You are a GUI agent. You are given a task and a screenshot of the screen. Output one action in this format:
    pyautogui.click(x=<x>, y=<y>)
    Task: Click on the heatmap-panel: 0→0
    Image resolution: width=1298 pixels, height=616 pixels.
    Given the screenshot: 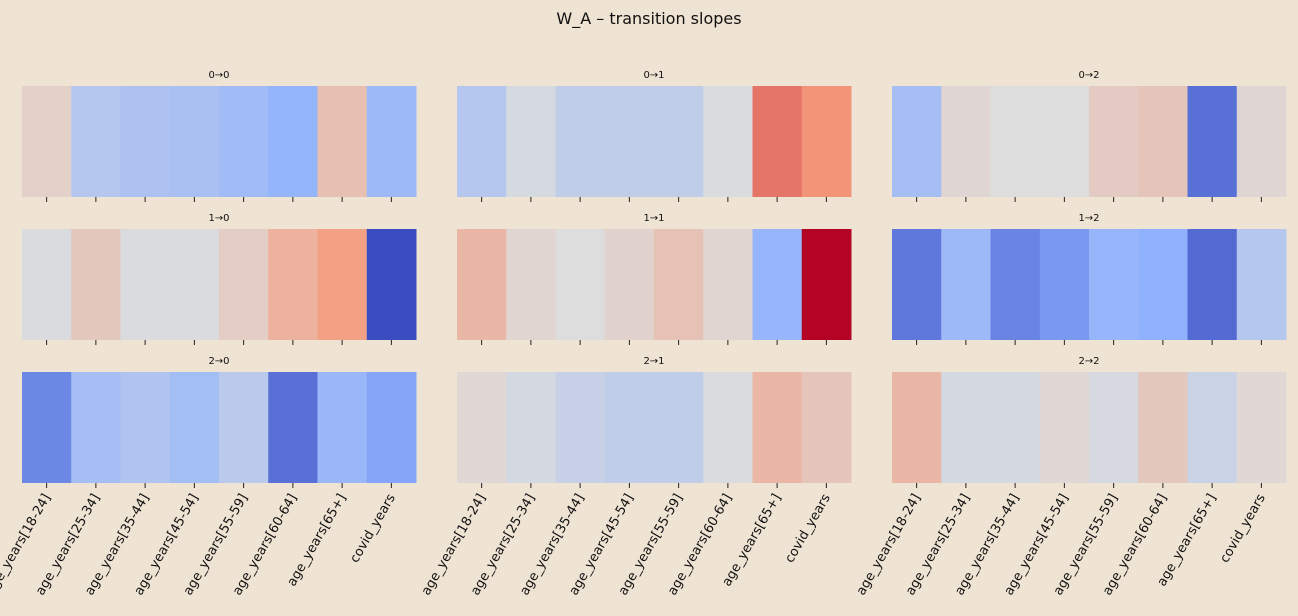 What is the action you would take?
    pyautogui.click(x=219, y=136)
    